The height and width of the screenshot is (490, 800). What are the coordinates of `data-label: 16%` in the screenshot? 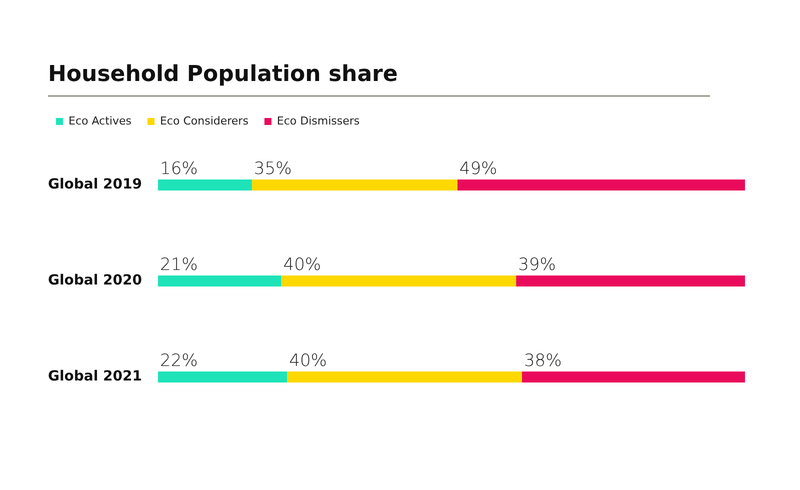 It's located at (179, 168).